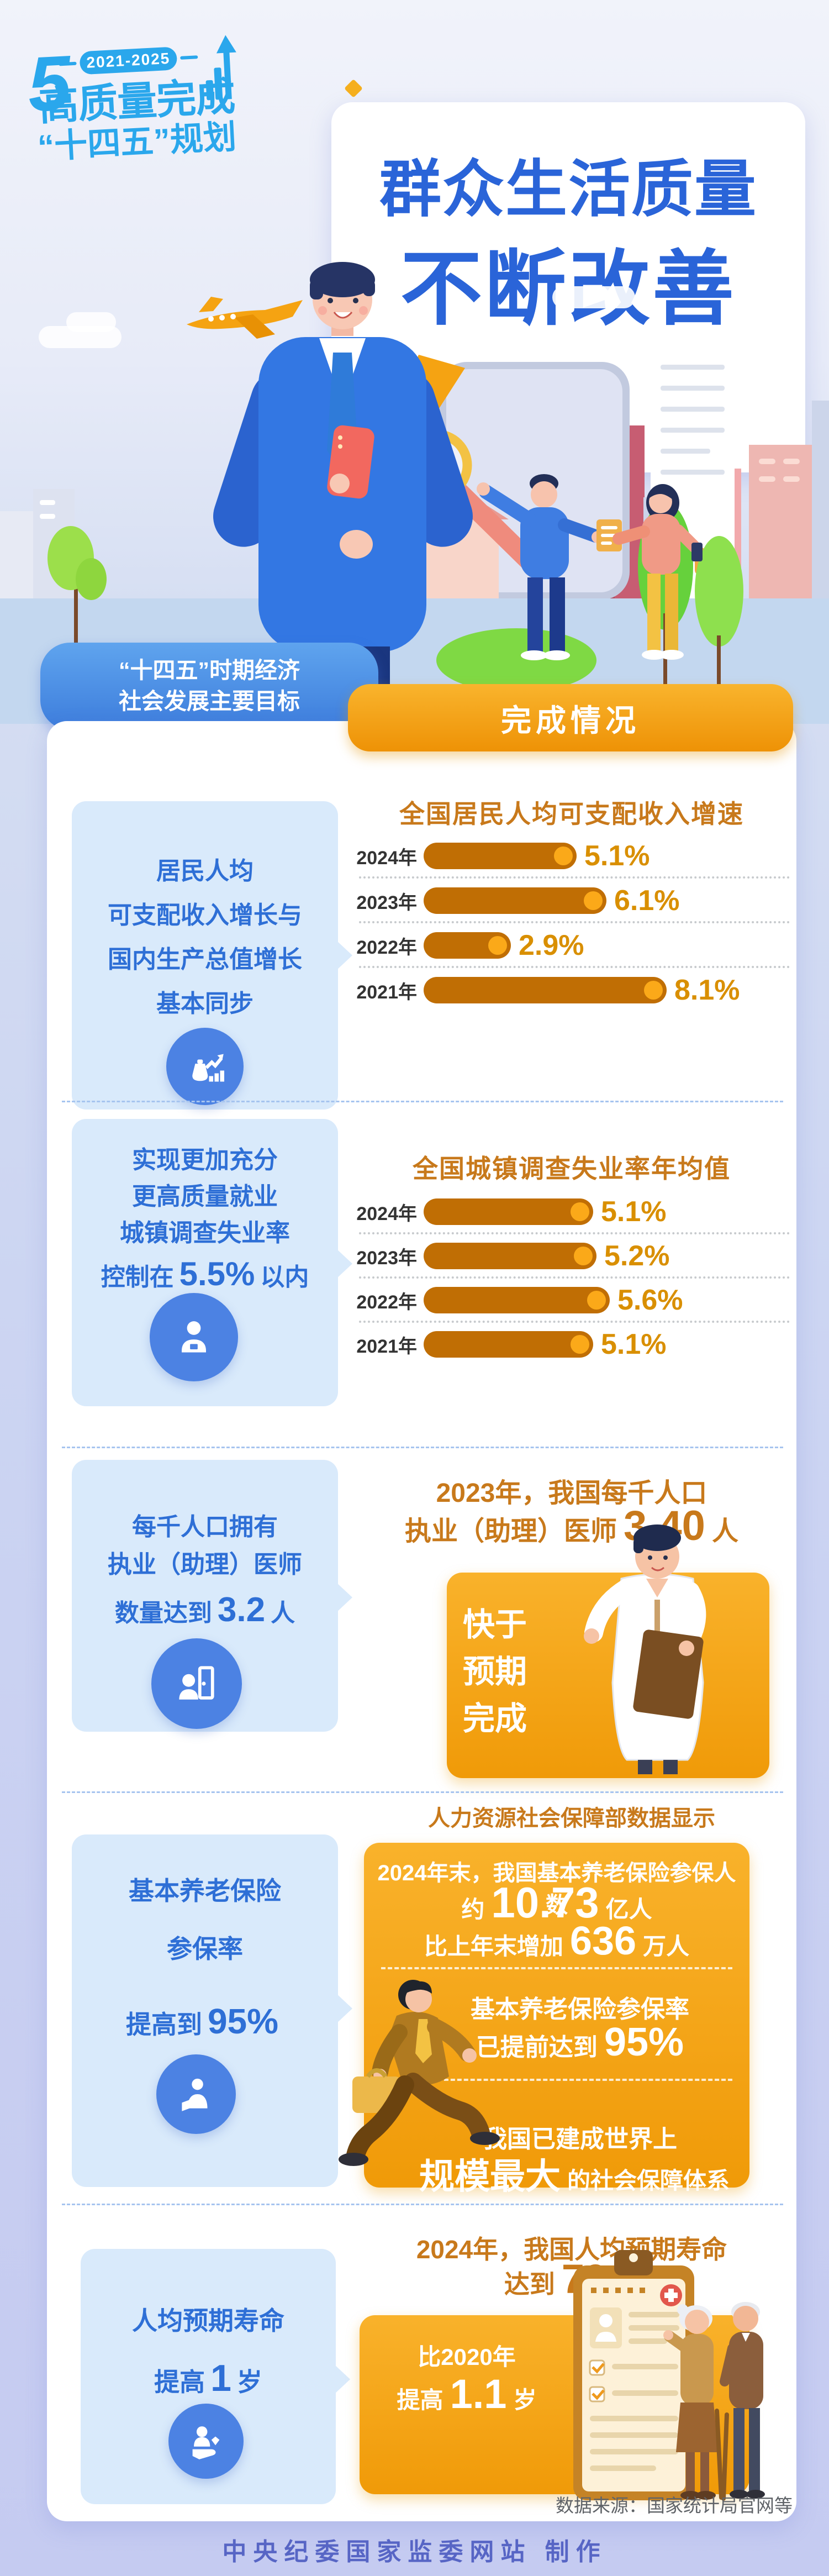 This screenshot has height=2576, width=829. What do you see at coordinates (194, 1337) in the screenshot?
I see `worker-icon` at bounding box center [194, 1337].